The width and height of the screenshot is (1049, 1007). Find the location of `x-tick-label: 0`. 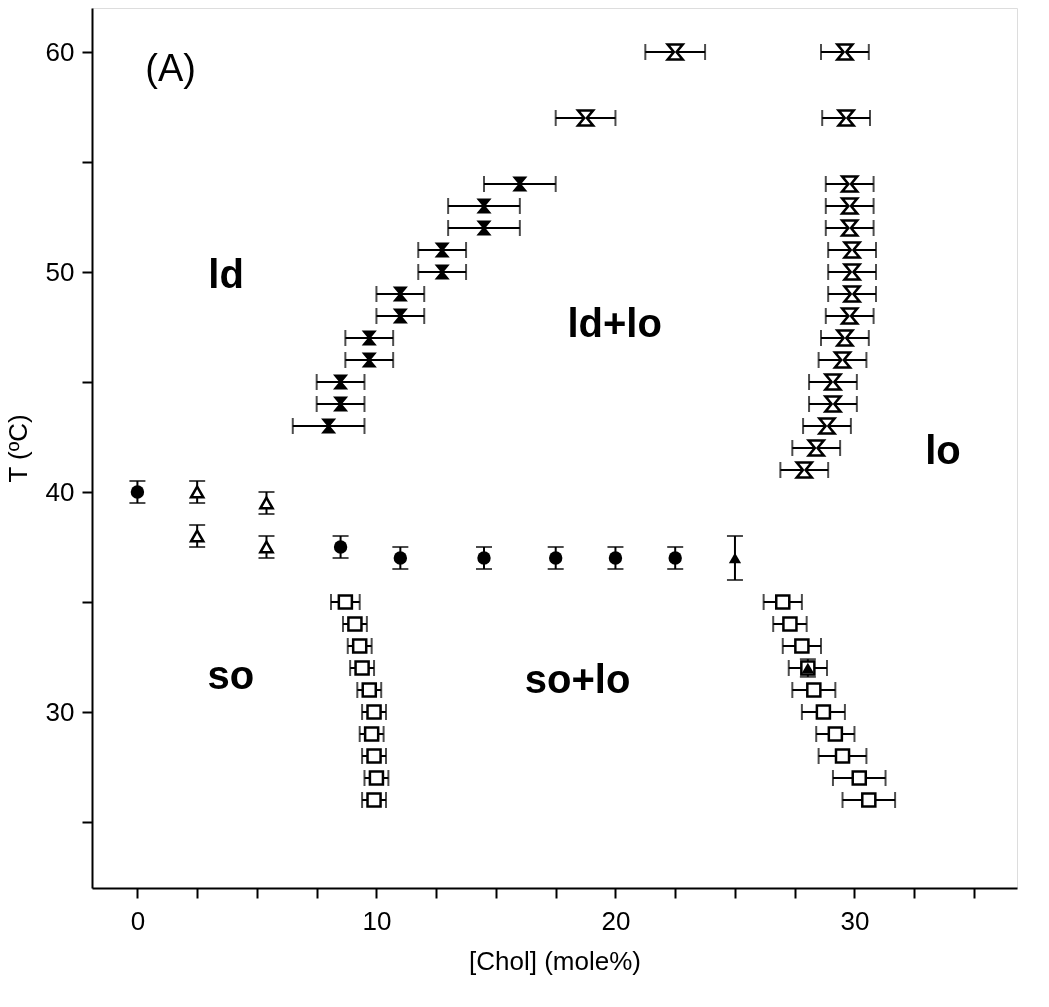

x-tick-label: 0 is located at coordinates (138, 920).